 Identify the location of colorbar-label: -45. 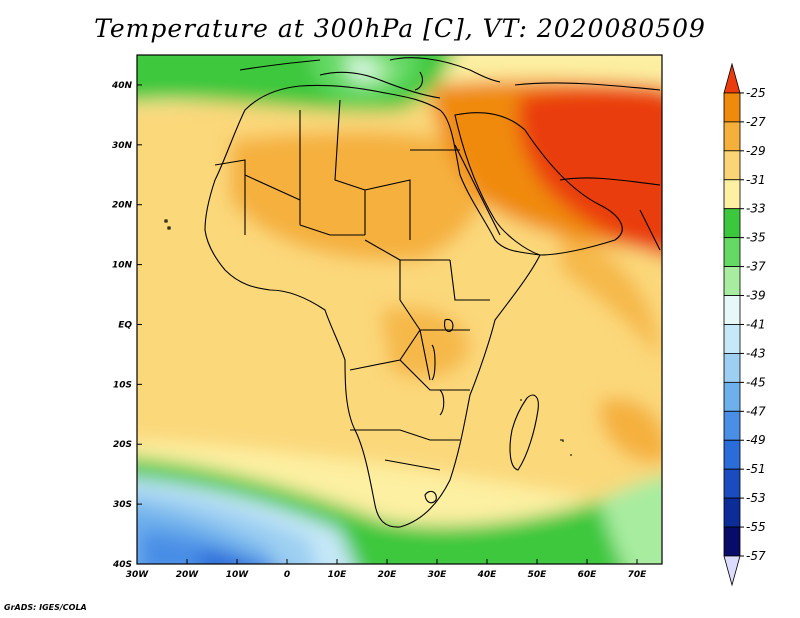
(756, 382).